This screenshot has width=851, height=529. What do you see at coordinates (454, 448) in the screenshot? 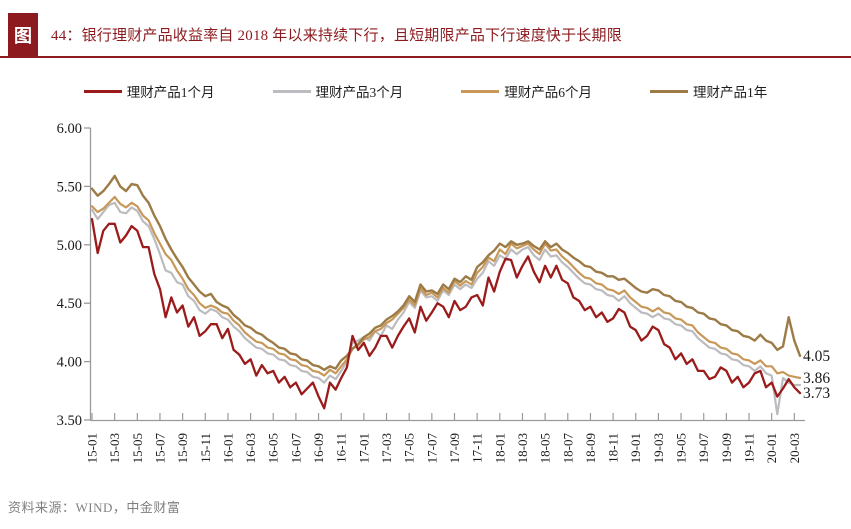
I see `x-axis-label: 17-09` at bounding box center [454, 448].